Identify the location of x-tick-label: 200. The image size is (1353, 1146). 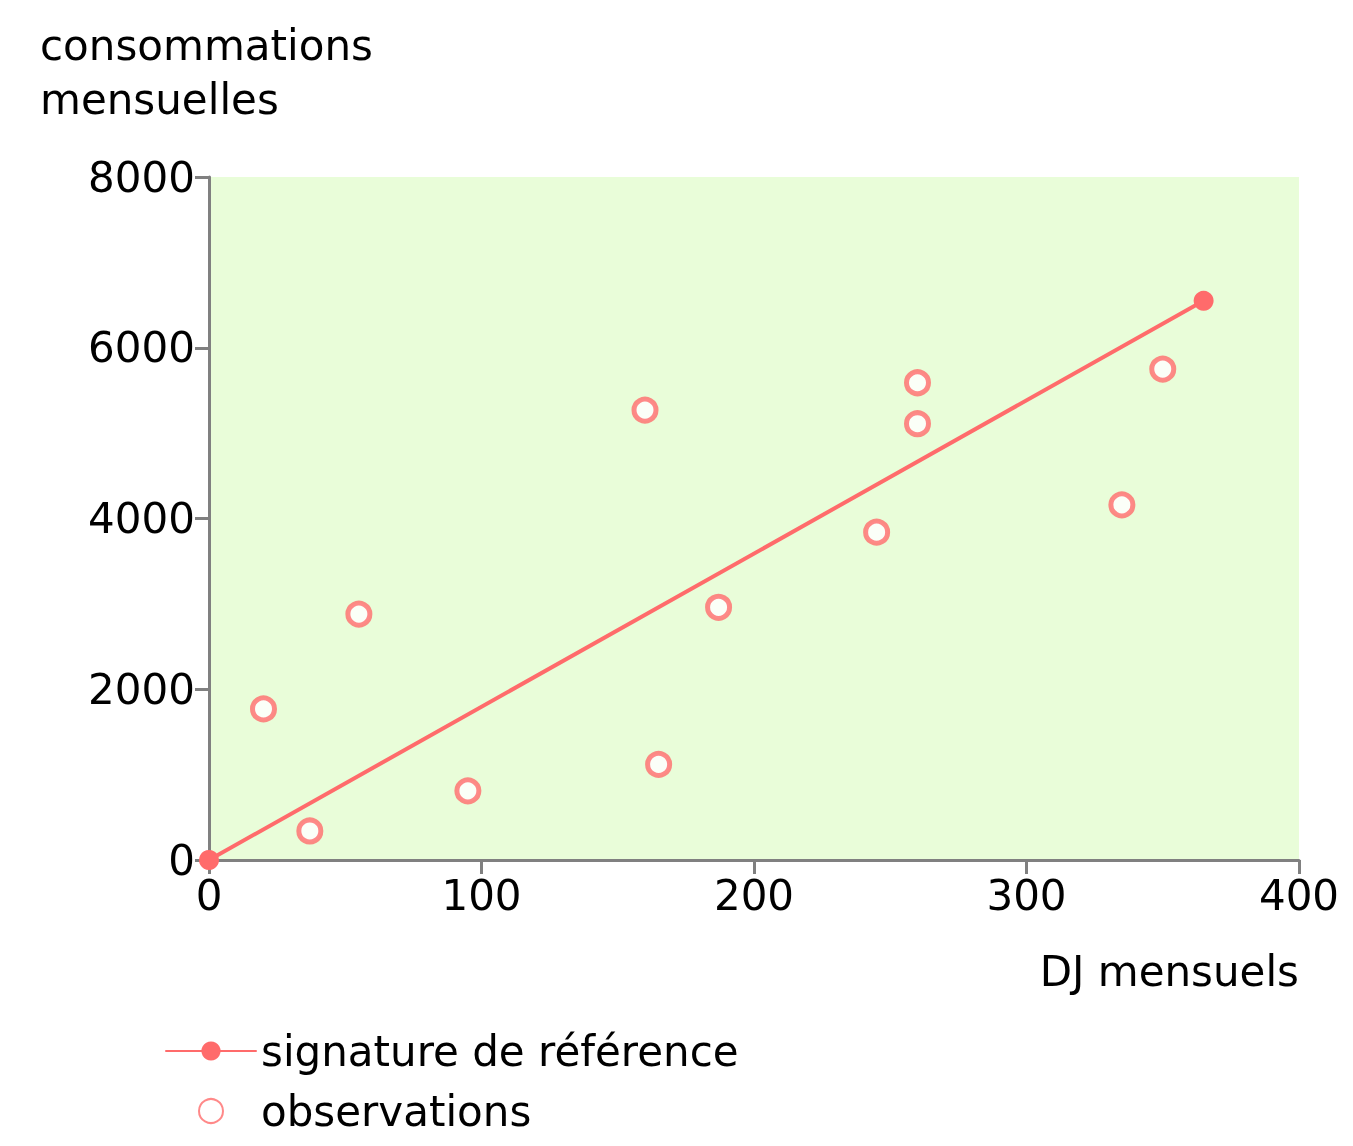
(754, 895).